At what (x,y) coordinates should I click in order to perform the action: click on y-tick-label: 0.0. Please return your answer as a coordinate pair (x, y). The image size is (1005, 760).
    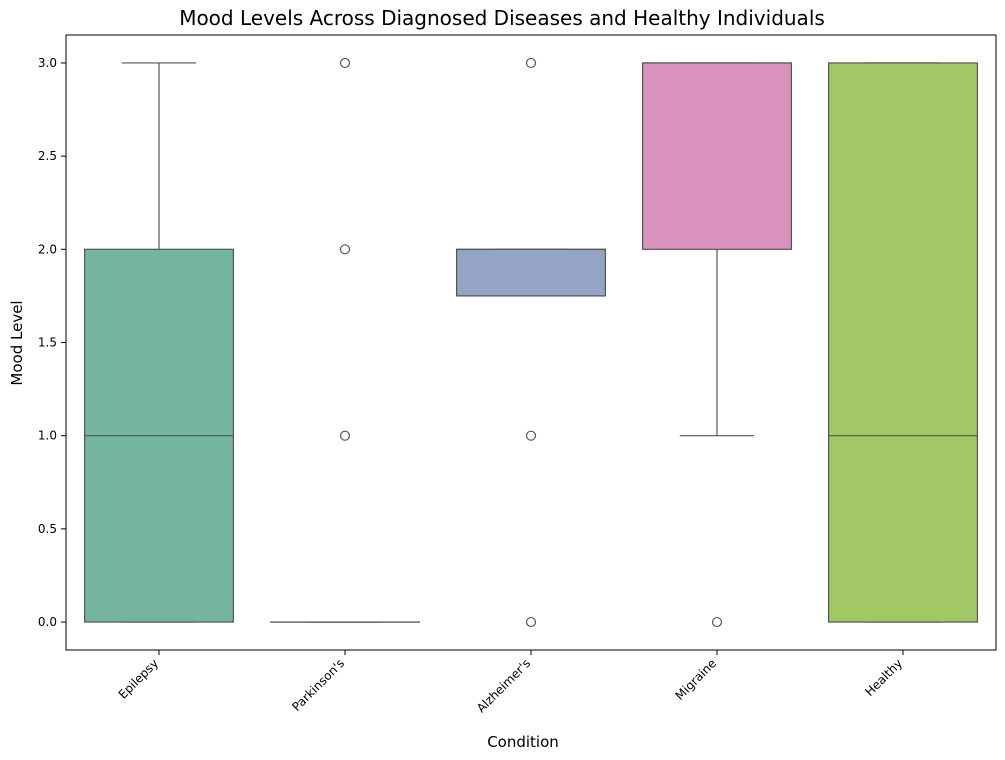
    Looking at the image, I should click on (47, 622).